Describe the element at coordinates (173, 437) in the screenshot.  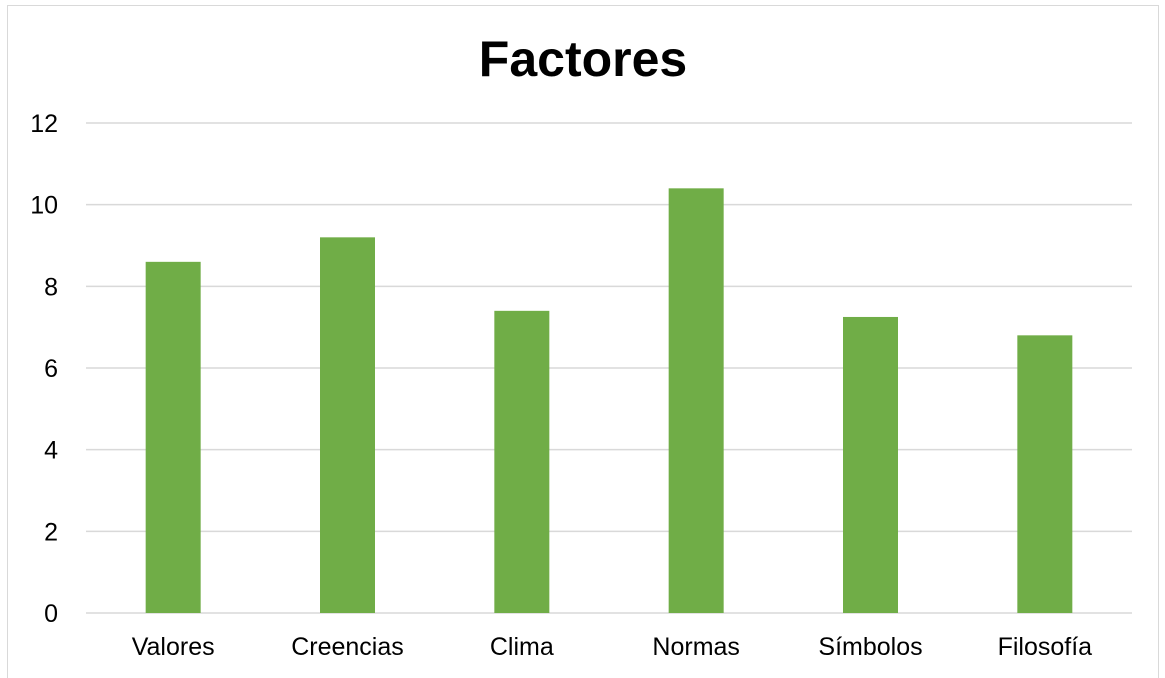
I see `bar-valores` at that location.